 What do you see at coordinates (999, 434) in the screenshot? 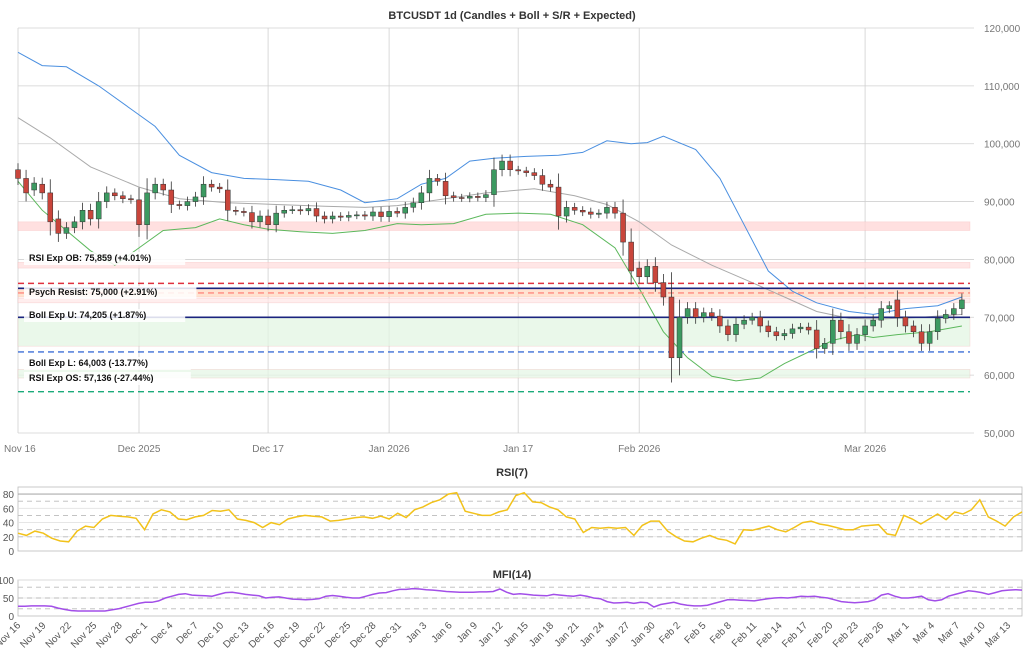
I see `y-tick-label: 50,000` at bounding box center [999, 434].